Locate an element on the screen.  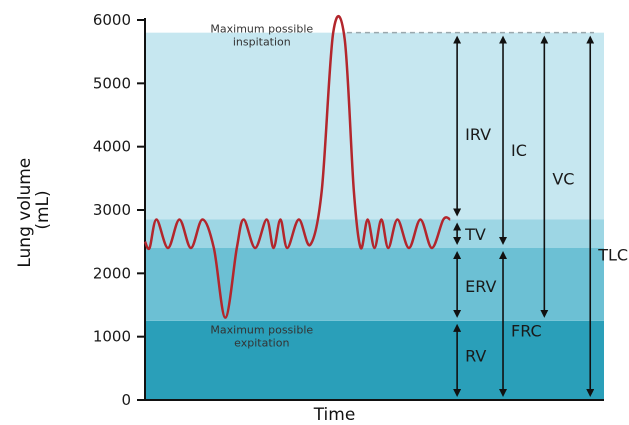
measure-label-erv: ERV is located at coordinates (480, 286).